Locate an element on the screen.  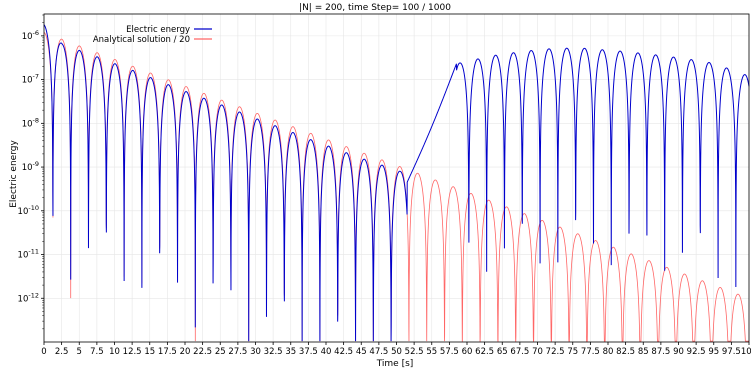
x-tick-label: 67.5 is located at coordinates (519, 352).